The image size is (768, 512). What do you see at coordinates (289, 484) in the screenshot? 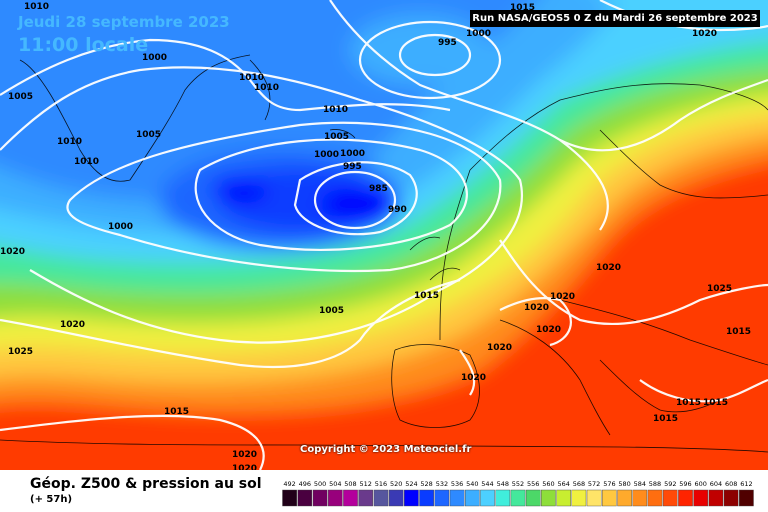
I see `scale-tick-label: 492` at bounding box center [289, 484].